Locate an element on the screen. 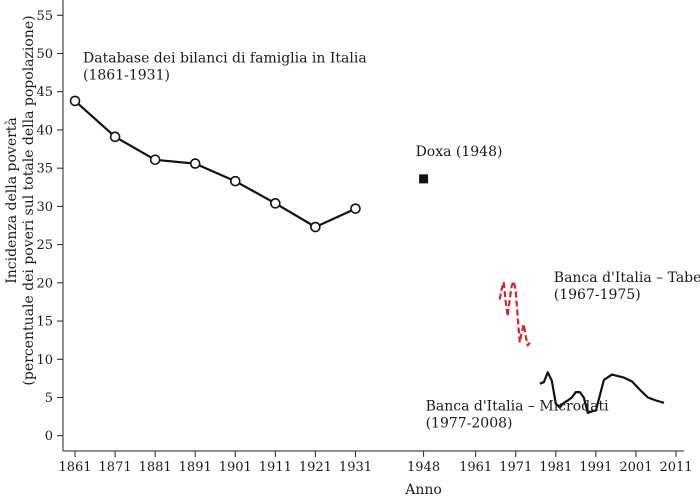 Image resolution: width=700 pixels, height=498 pixels. x-tick-label: 2001 is located at coordinates (635, 467).